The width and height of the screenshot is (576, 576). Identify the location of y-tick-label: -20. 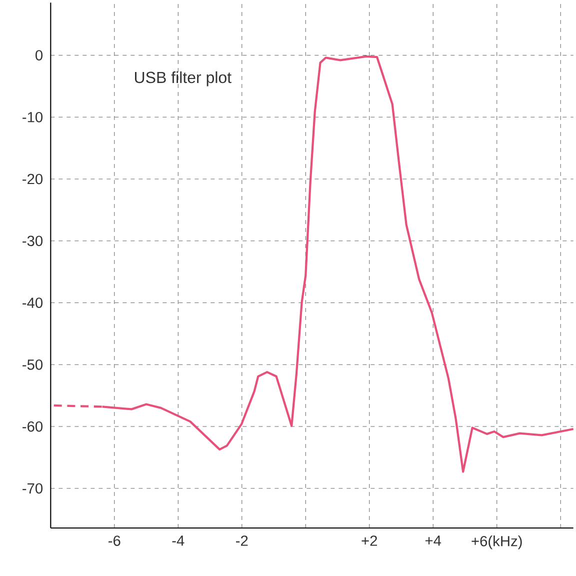
(32, 179).